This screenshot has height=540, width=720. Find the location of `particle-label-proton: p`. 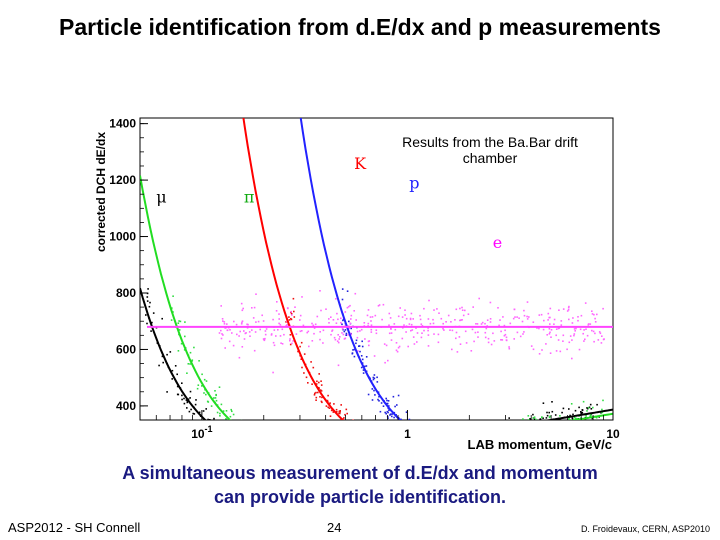

particle-label-proton: p is located at coordinates (414, 183).